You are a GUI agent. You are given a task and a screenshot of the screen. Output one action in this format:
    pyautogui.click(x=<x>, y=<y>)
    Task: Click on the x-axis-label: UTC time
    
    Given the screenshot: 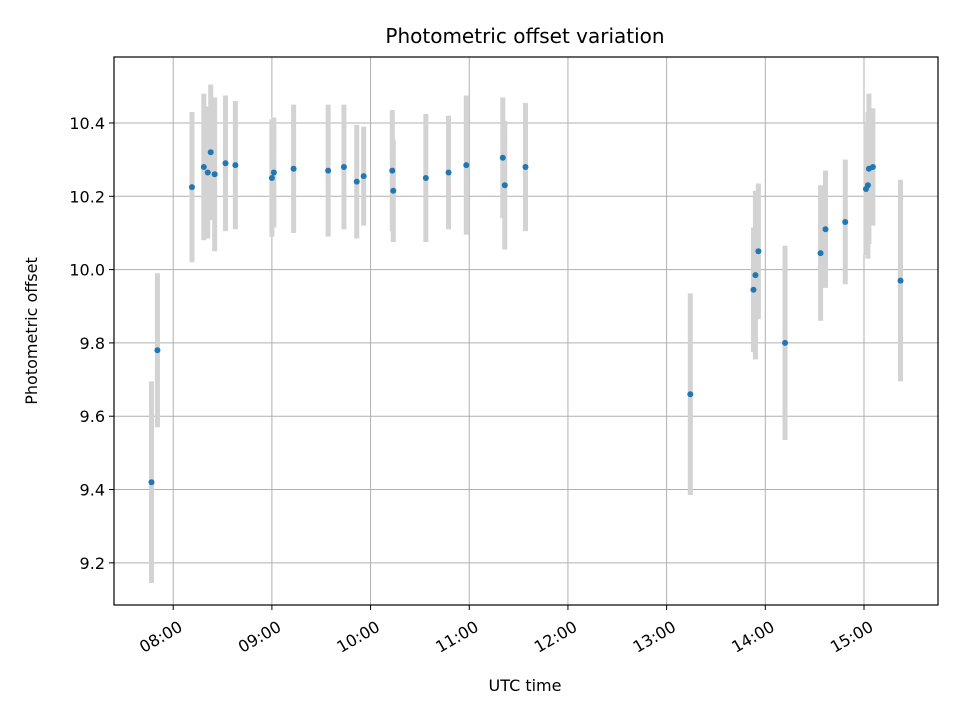 What is the action you would take?
    pyautogui.click(x=525, y=685)
    